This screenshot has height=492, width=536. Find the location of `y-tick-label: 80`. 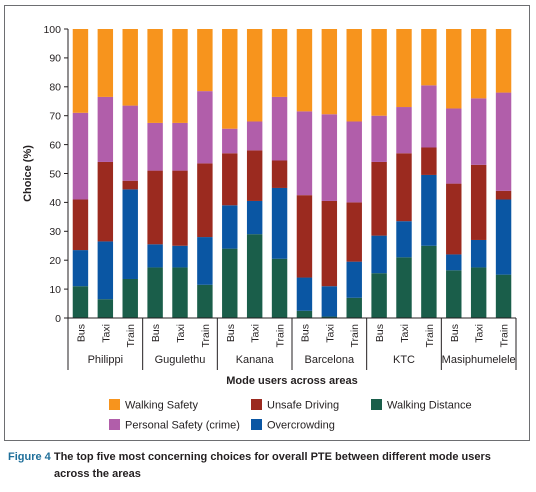

y-tick-label: 80 is located at coordinates (55, 88).